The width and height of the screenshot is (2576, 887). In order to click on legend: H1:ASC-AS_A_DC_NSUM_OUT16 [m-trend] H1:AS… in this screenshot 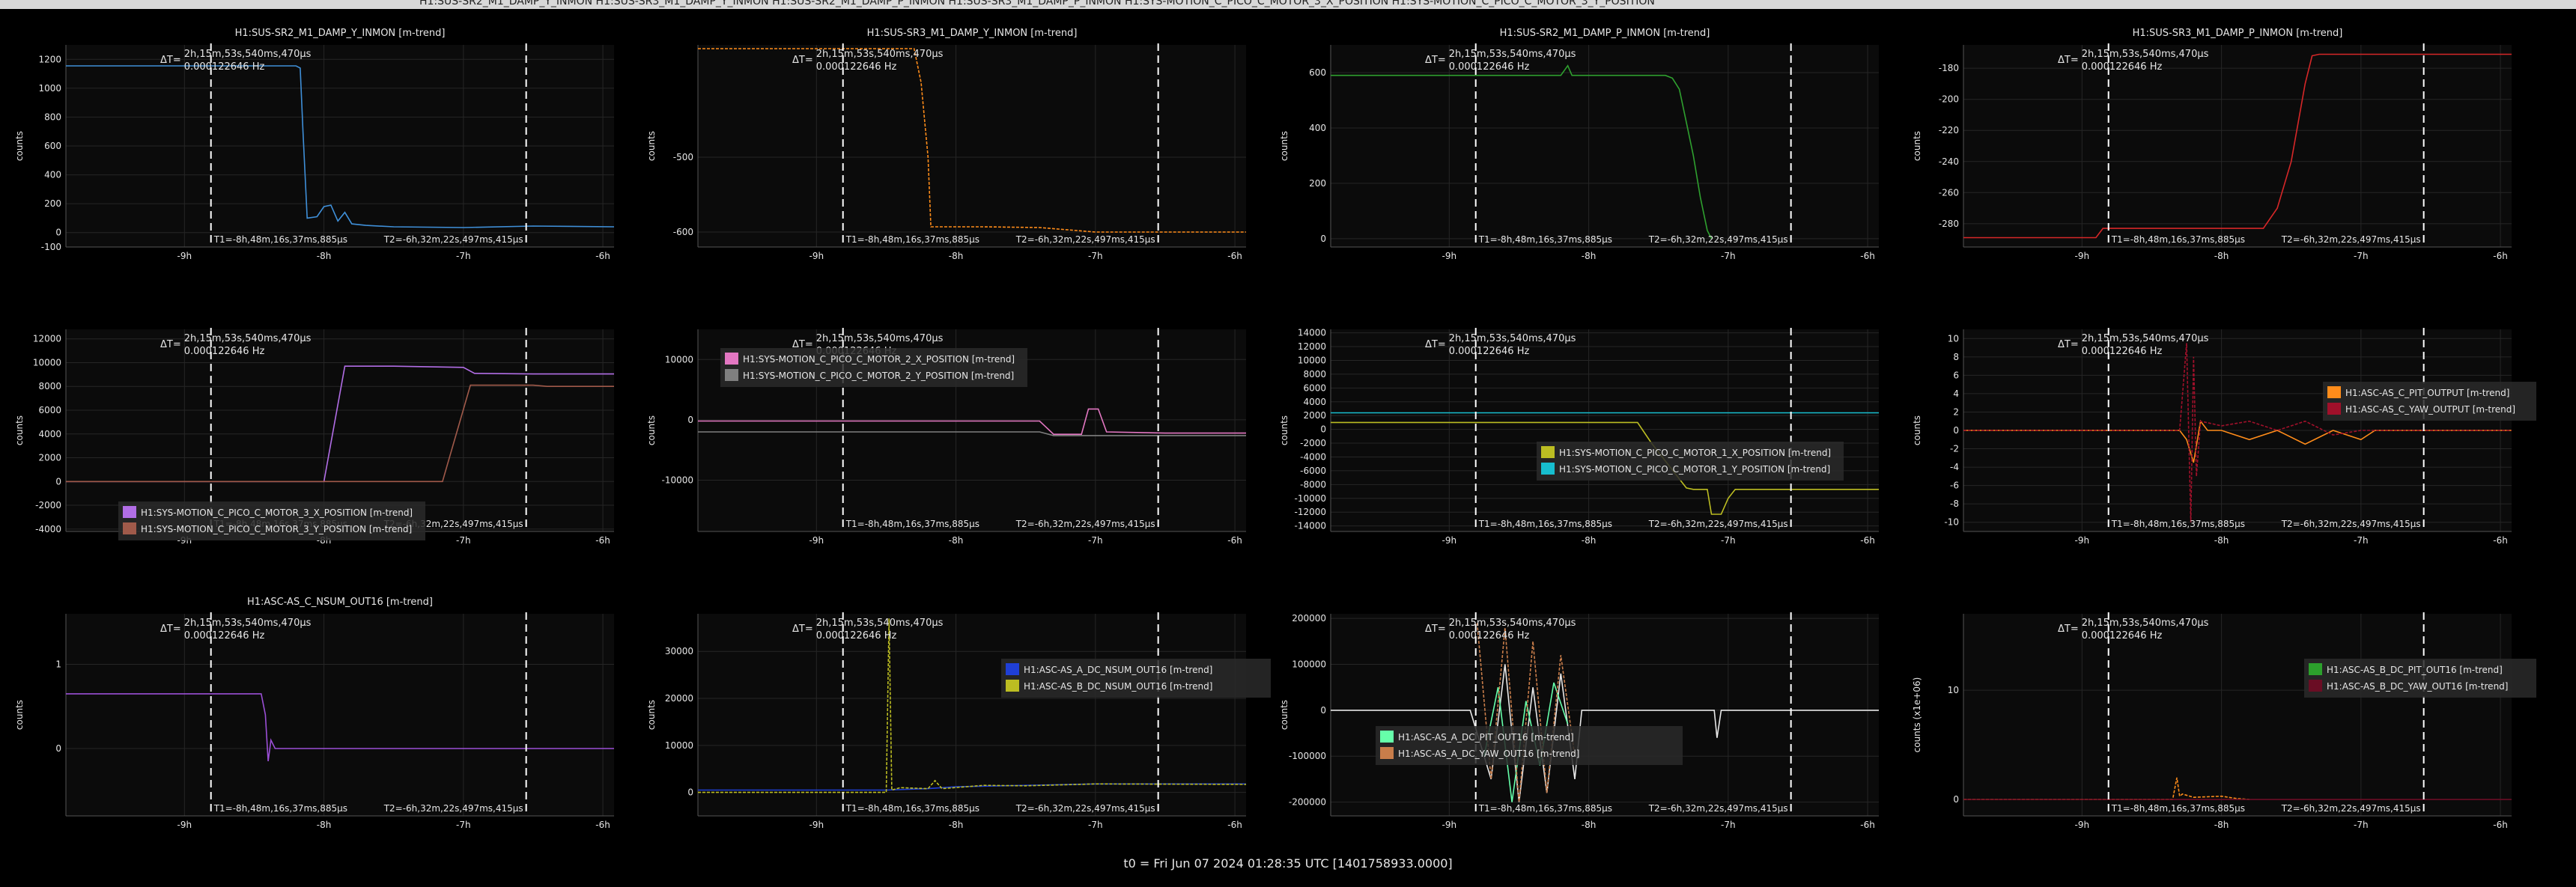, I will do `click(1136, 678)`.